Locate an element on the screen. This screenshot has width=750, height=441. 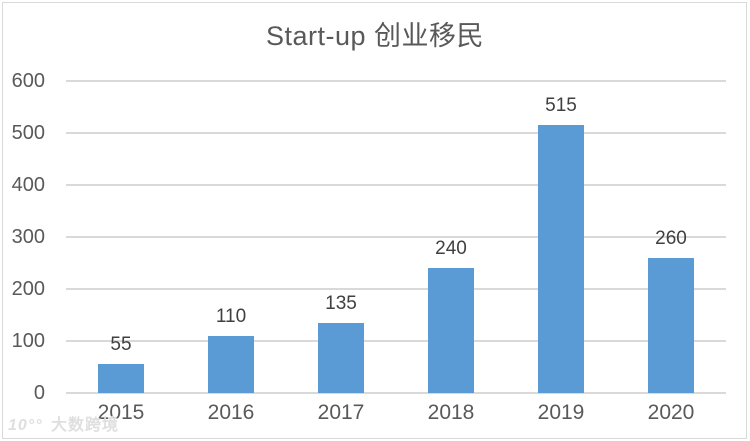
x-tick-label-2017: 2017 is located at coordinates (341, 412).